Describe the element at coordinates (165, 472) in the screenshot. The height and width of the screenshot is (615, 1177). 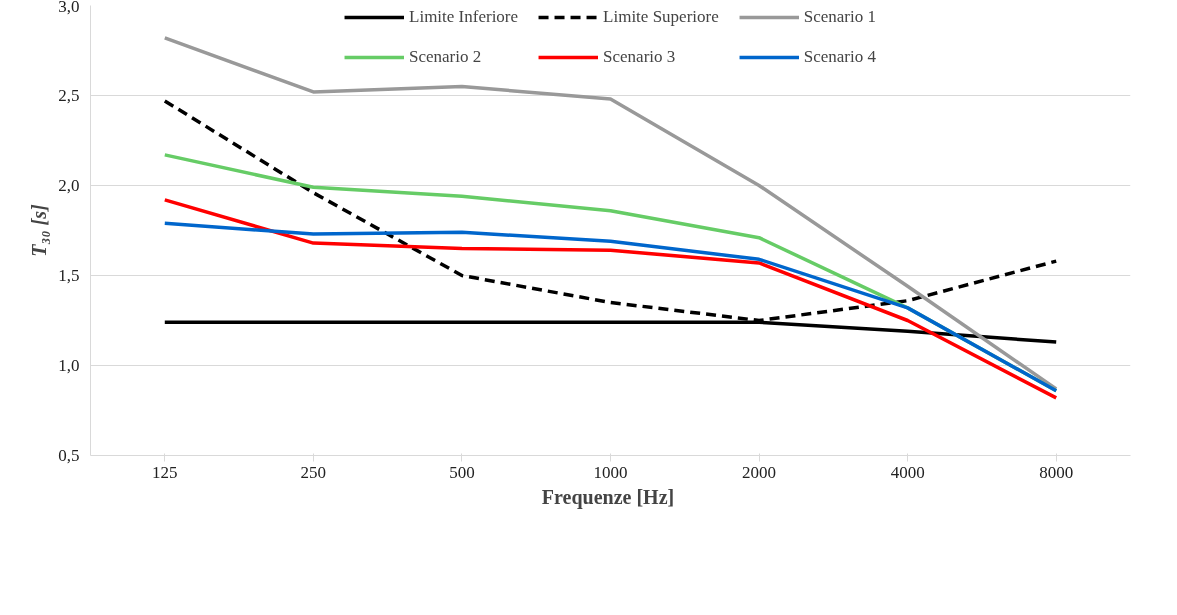
I see `x-tick-label: 125` at that location.